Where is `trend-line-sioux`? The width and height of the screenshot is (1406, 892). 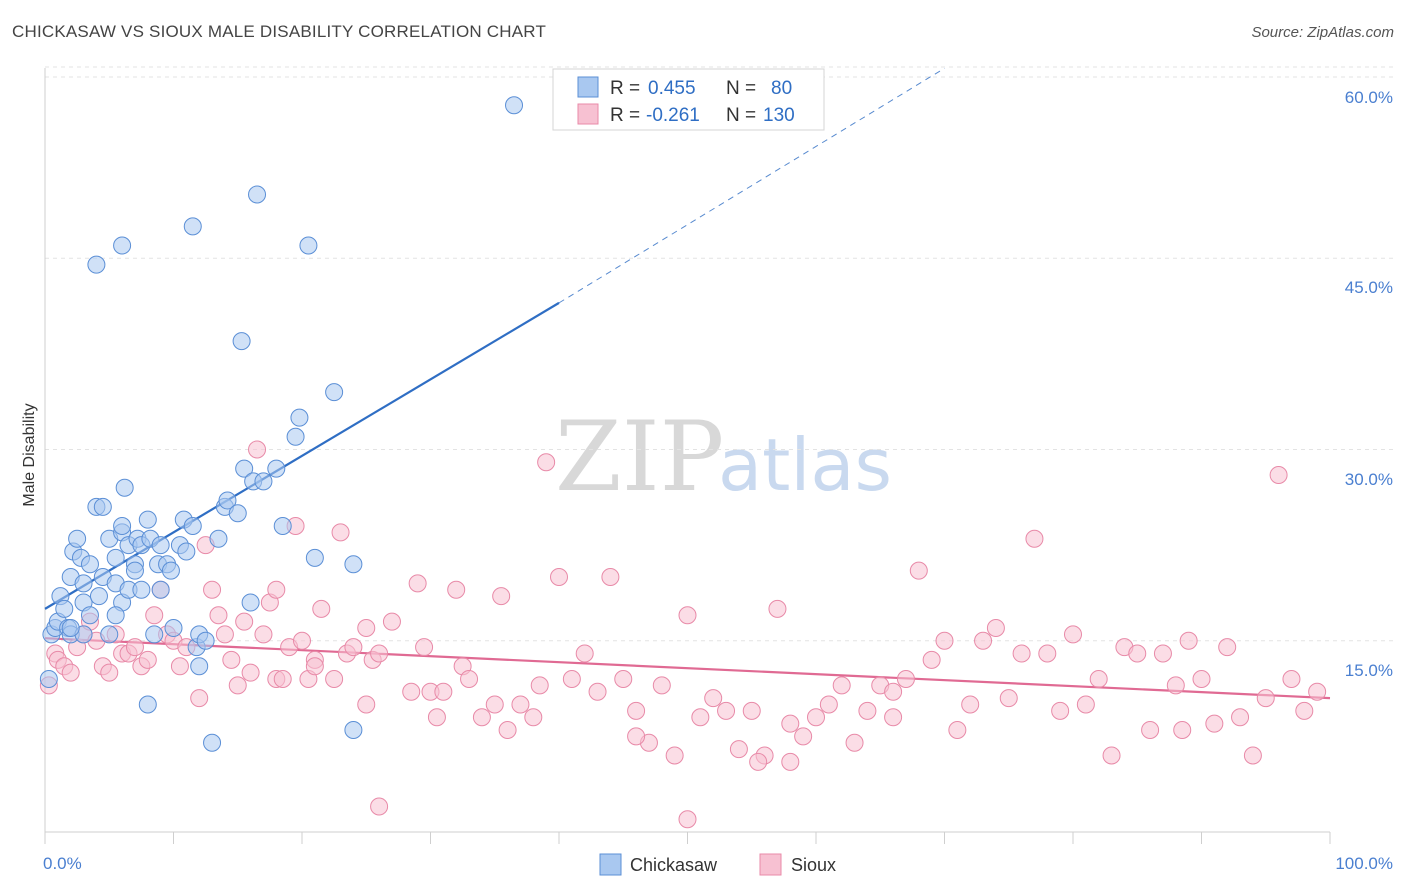 trend-line-sioux is located at coordinates (687, 668).